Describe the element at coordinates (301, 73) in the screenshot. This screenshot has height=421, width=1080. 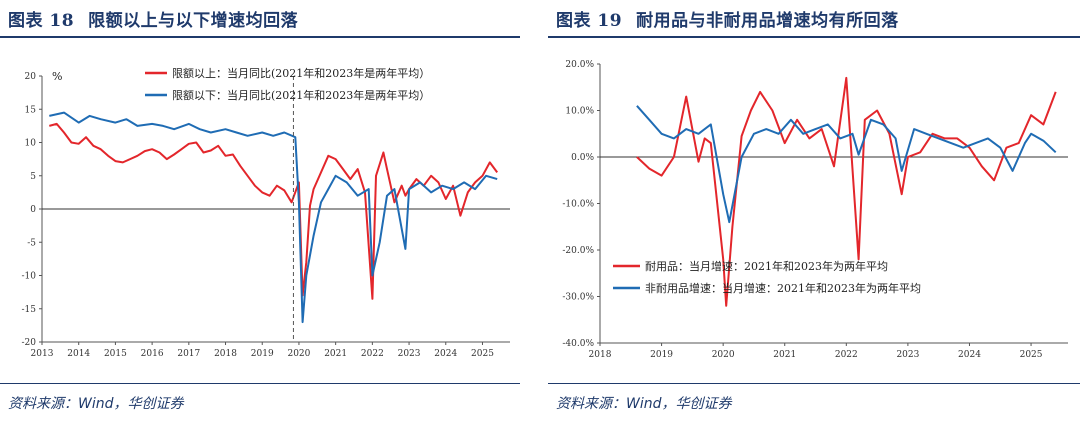
I see `legend-label-1: 限额以上：当月同比(2021年和2023年是两年平均）` at that location.